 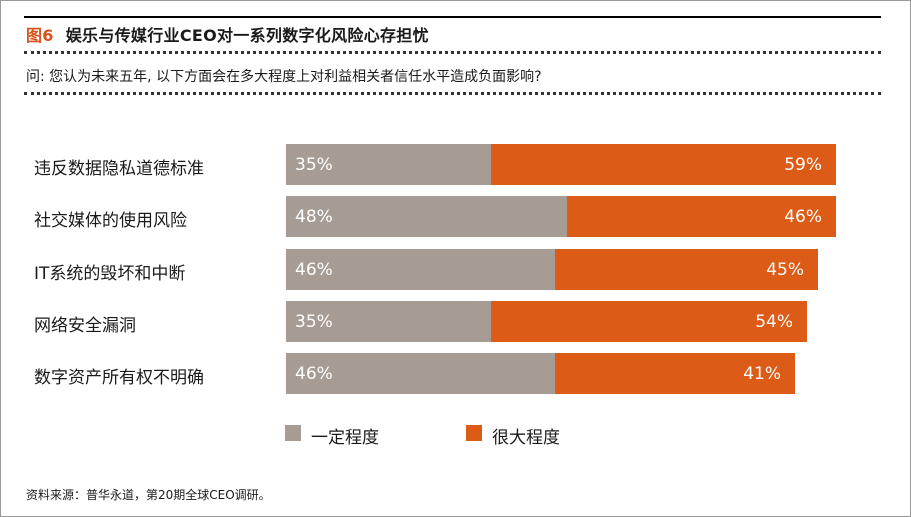 What do you see at coordinates (452, 93) in the screenshot?
I see `dotted-divider-bottom` at bounding box center [452, 93].